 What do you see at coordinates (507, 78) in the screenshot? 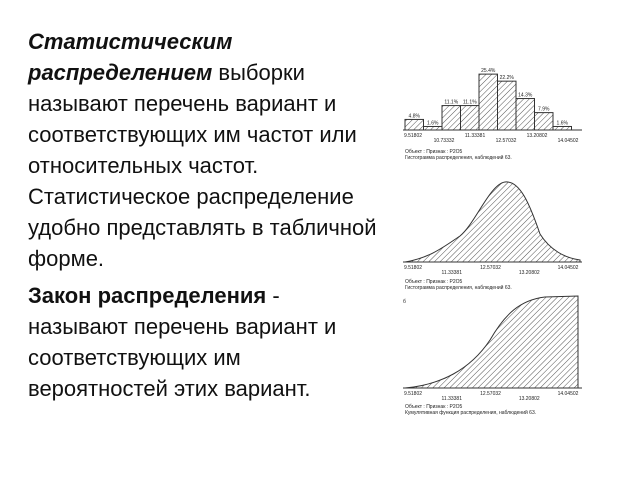
I see `value-label: 22.2%` at bounding box center [507, 78].